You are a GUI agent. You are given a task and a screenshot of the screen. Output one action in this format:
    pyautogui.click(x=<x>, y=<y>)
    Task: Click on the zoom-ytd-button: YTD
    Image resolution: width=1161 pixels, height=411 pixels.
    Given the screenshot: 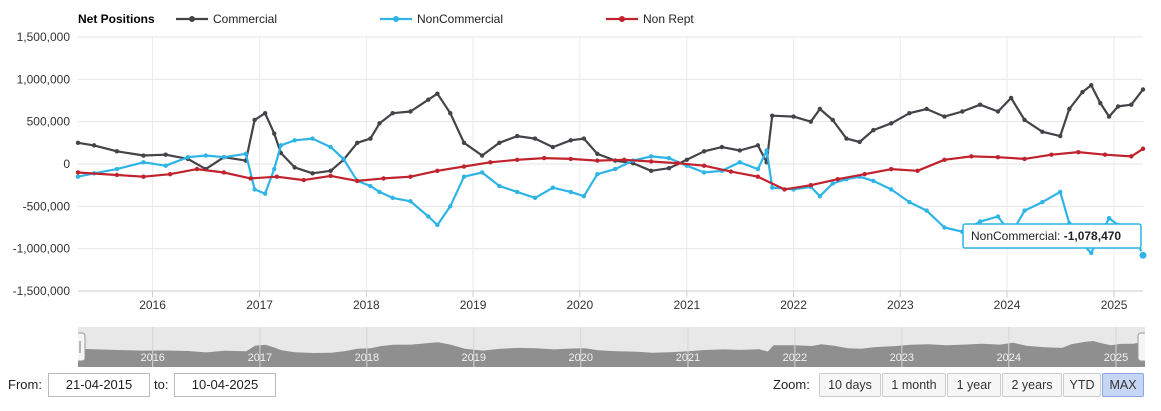 What is the action you would take?
    pyautogui.click(x=1082, y=385)
    